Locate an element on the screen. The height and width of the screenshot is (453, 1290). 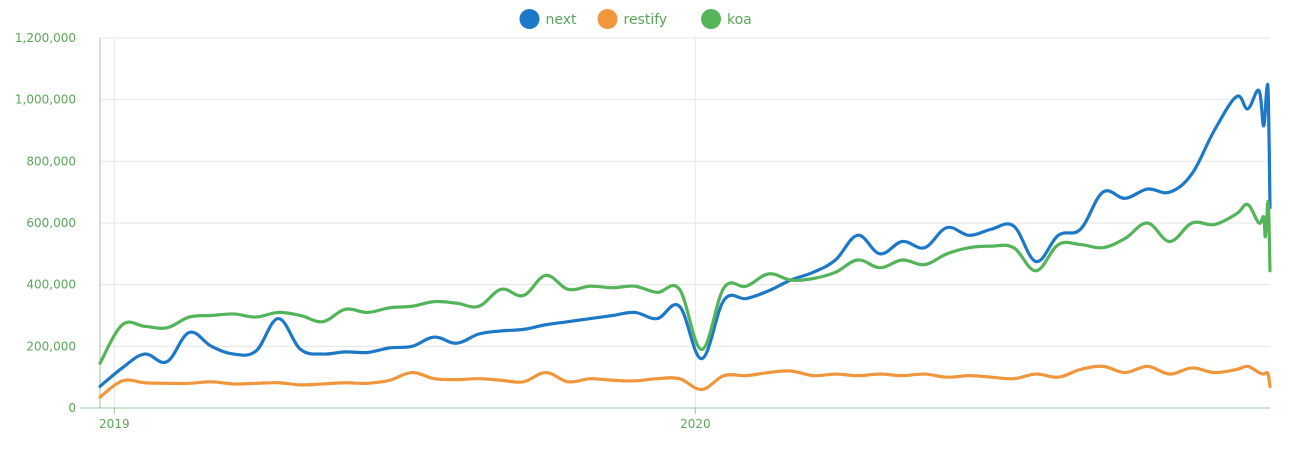
legend-label: restify is located at coordinates (646, 20).